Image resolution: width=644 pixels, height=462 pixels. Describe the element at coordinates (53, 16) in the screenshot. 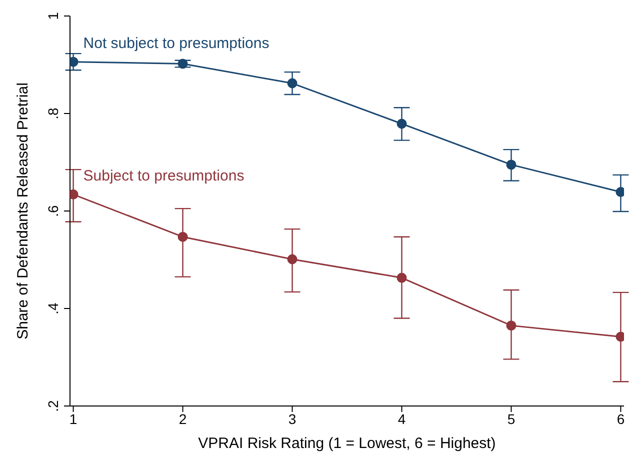

I see `y-tick-label: 1` at that location.